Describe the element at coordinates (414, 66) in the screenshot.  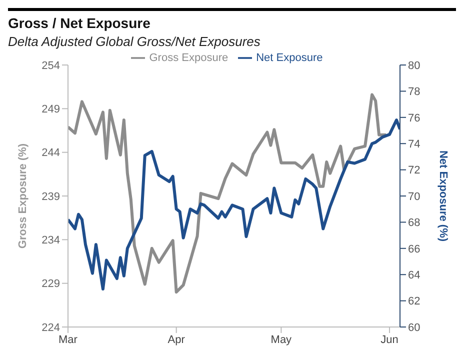
I see `y2-tick-label: 80` at that location.